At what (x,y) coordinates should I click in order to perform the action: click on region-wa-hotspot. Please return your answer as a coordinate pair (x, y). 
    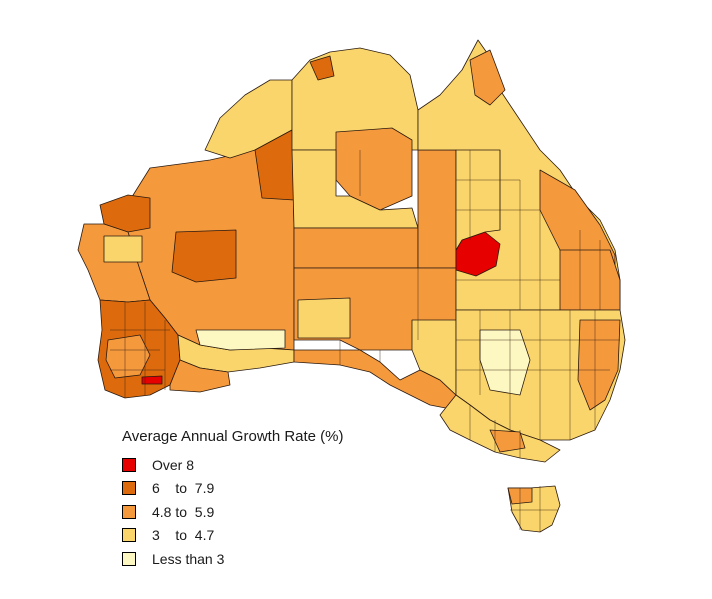
    Looking at the image, I should click on (152, 380).